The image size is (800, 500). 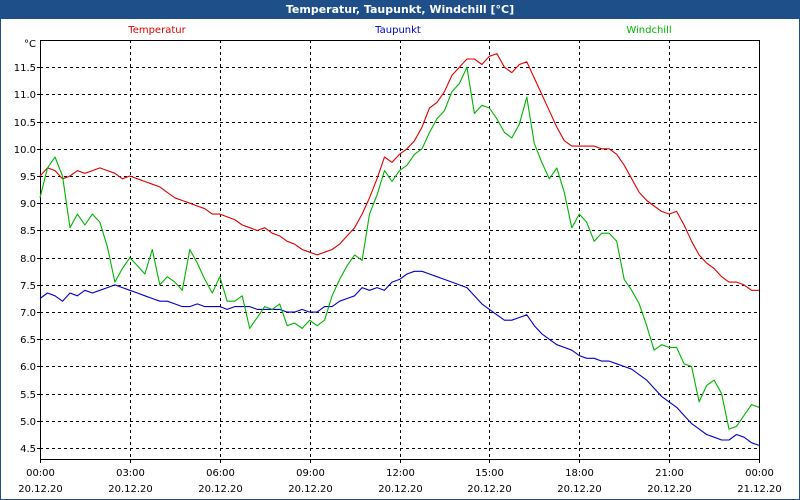 What do you see at coordinates (28, 231) in the screenshot?
I see `y-tick-label: 8.5` at bounding box center [28, 231].